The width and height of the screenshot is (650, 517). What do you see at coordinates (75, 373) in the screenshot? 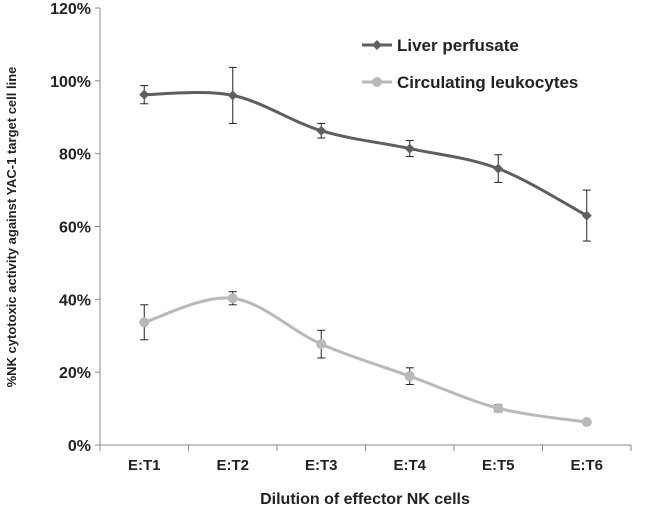
I see `y-tick-label: 20%` at bounding box center [75, 373].